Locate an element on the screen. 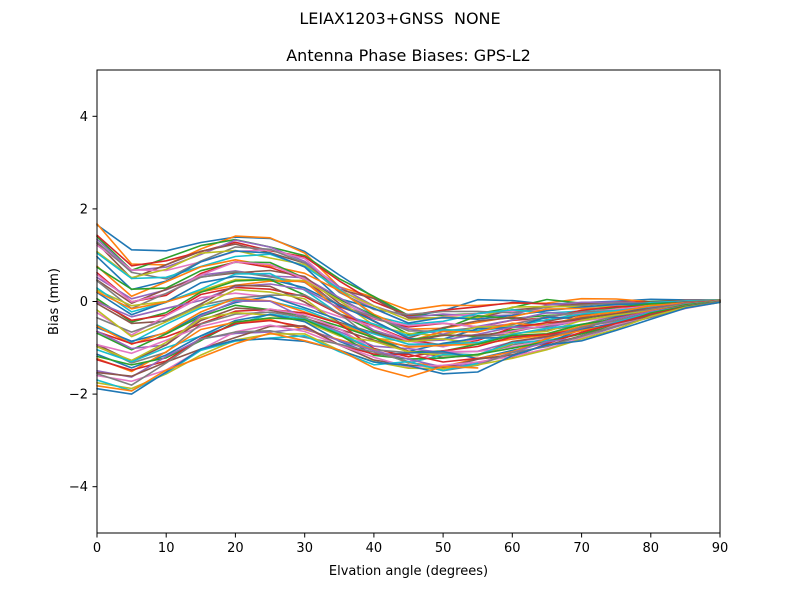  x-tick-label: 90 is located at coordinates (720, 548).